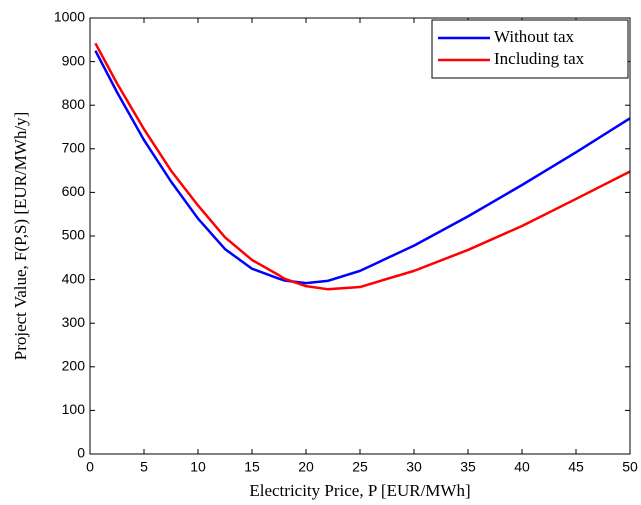  I want to click on x-tick-label: 20, so click(306, 467).